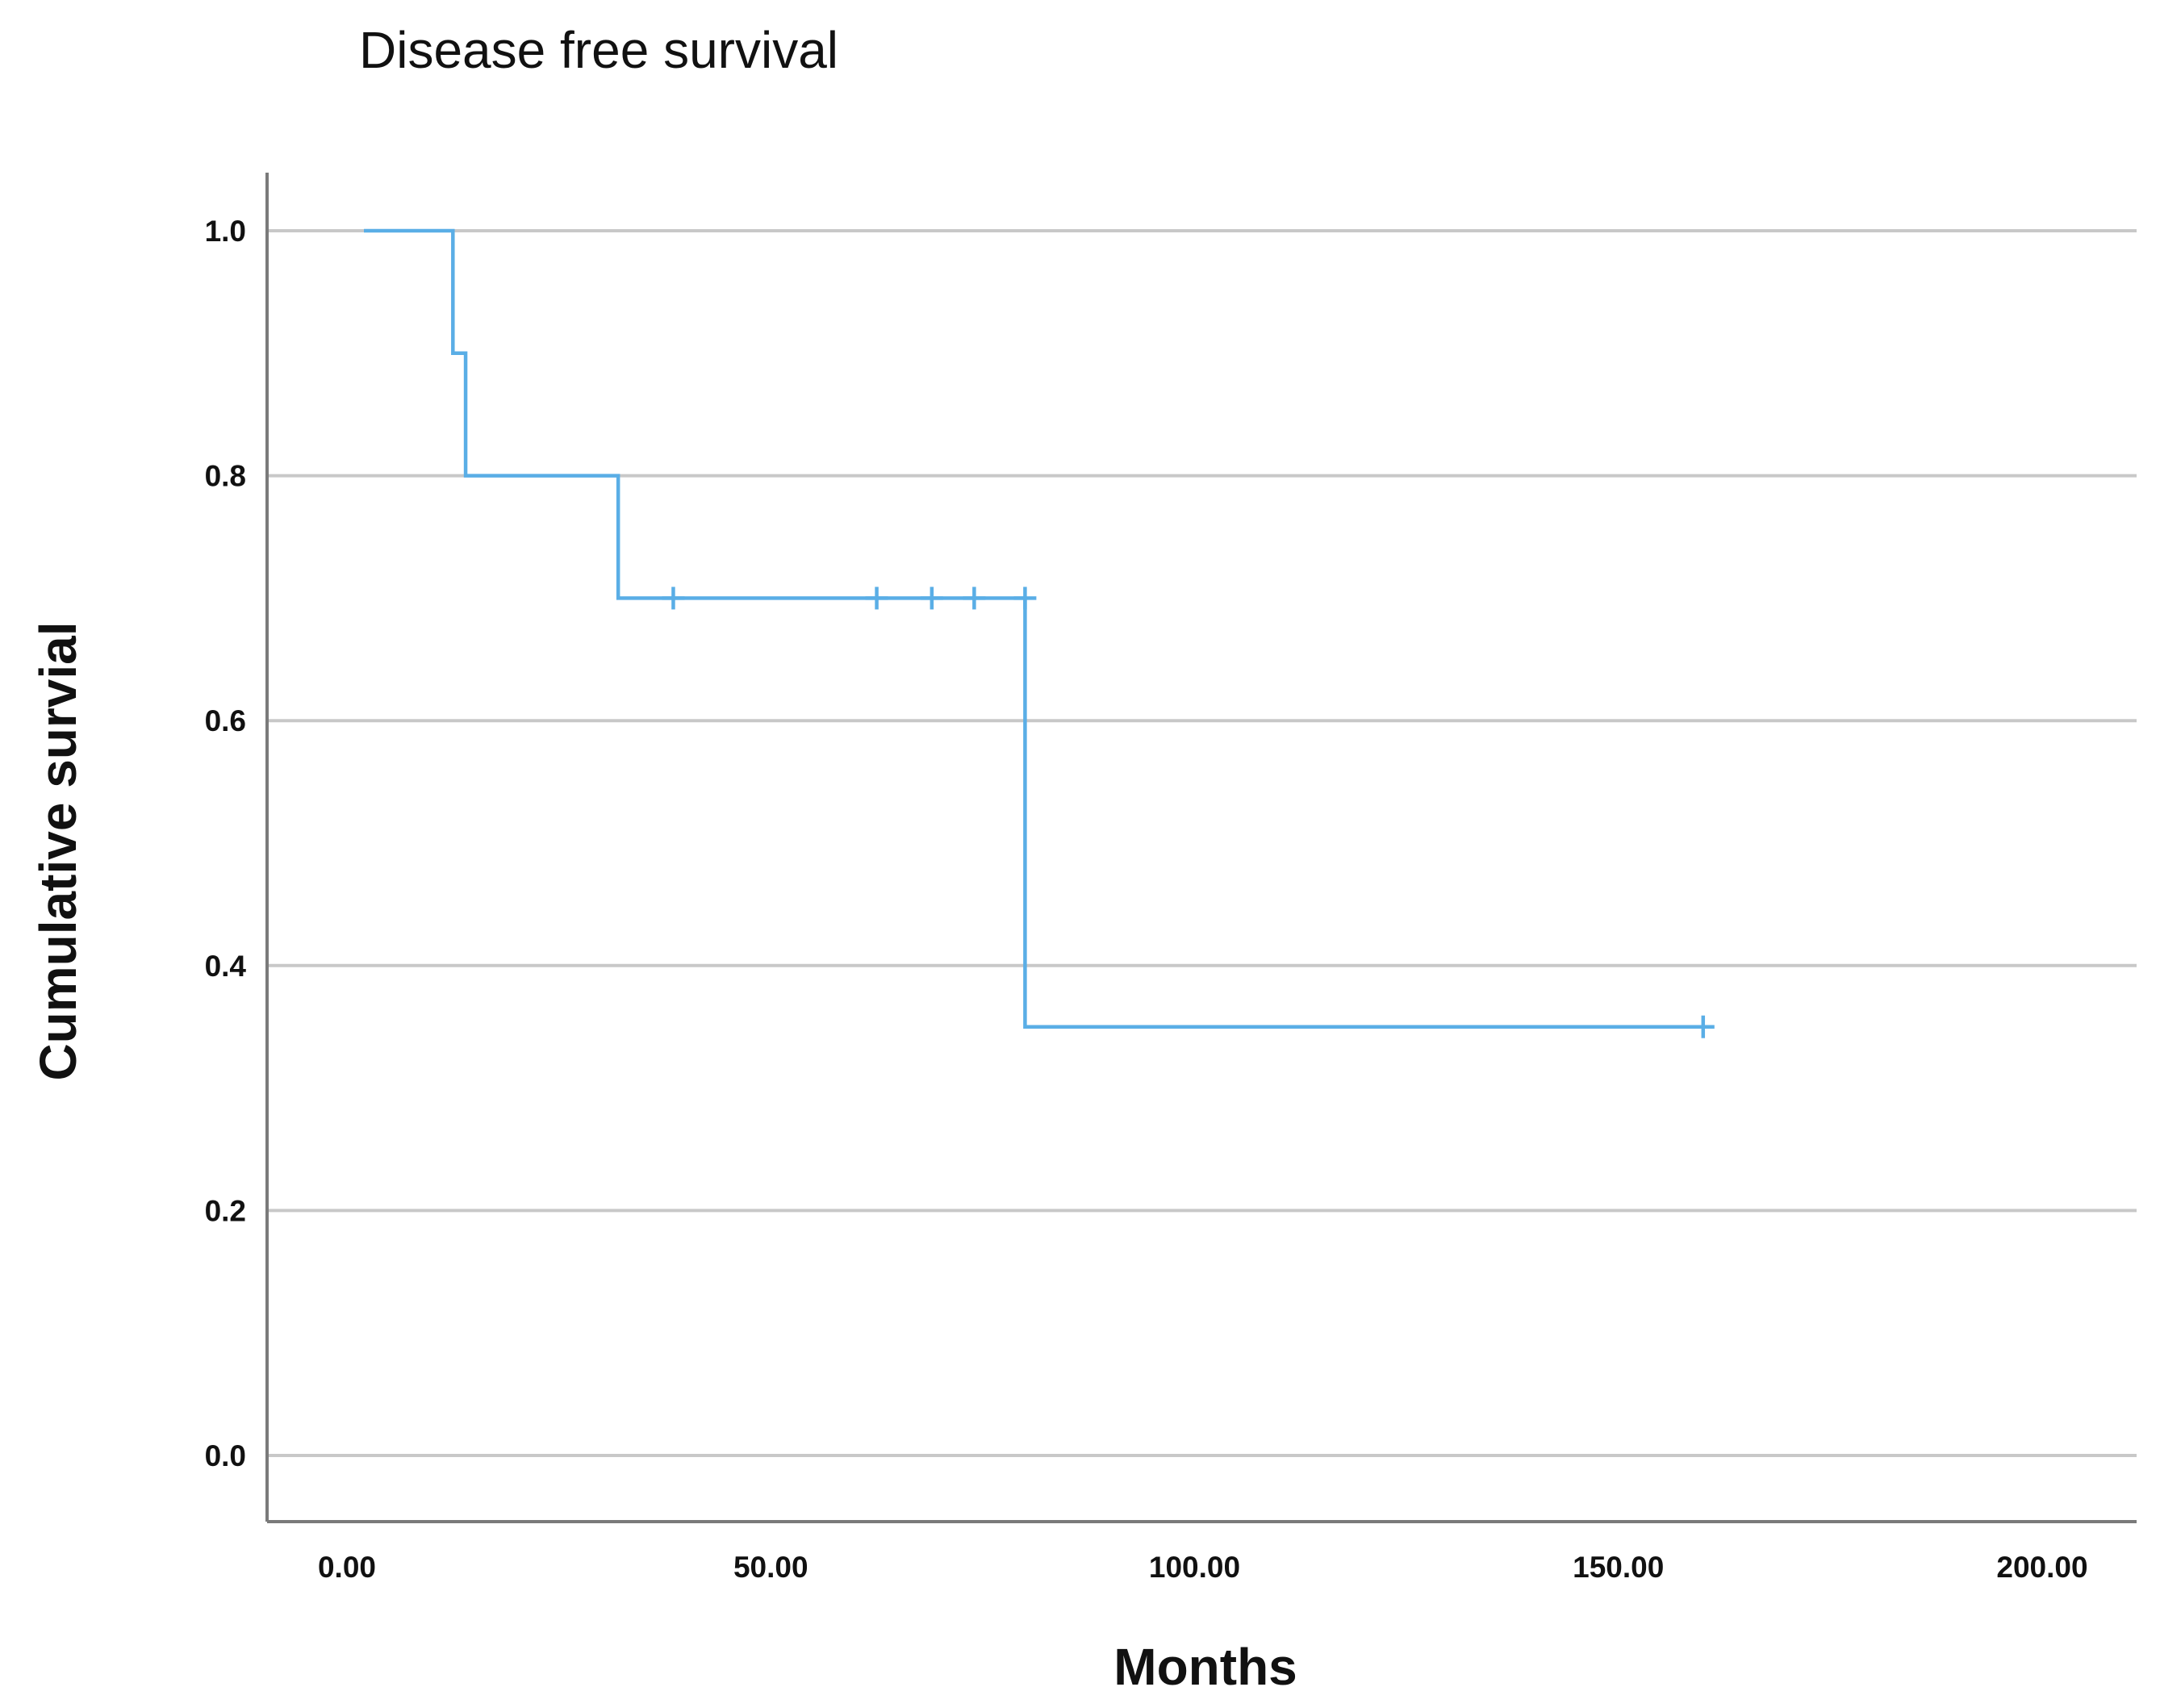  I want to click on y-axis-label: Cumulative survial, so click(58, 850).